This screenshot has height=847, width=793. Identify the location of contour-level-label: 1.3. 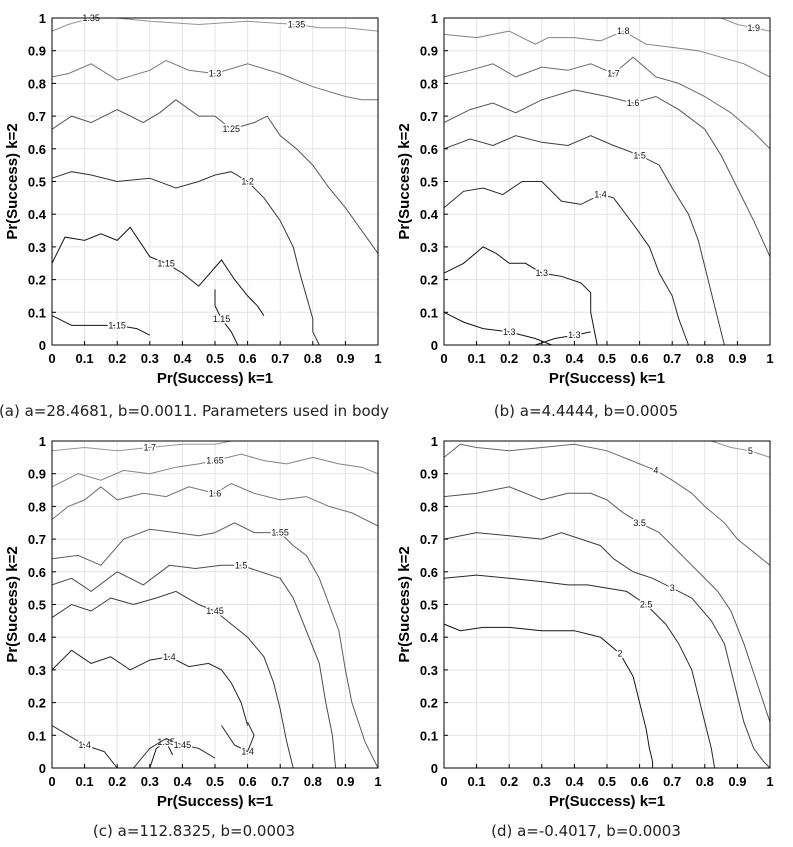
(509, 332).